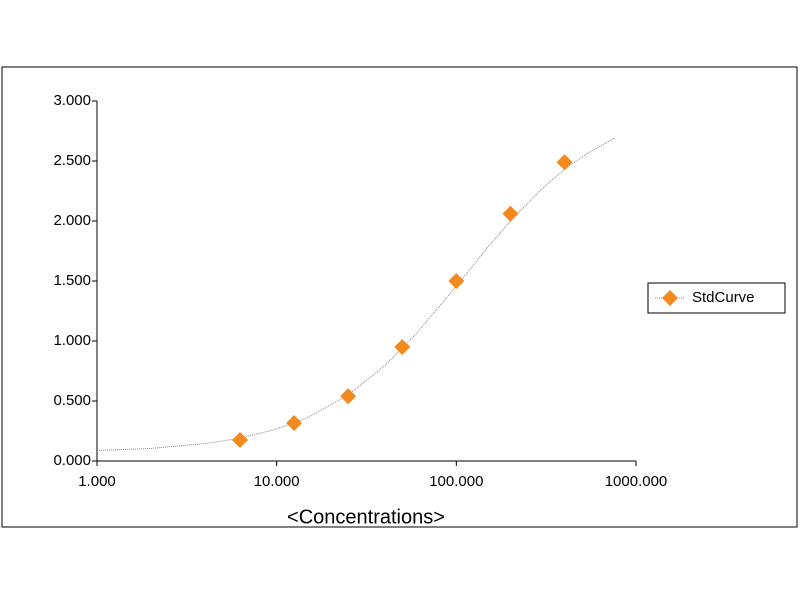 This screenshot has height=600, width=800. What do you see at coordinates (670, 298) in the screenshot?
I see `legend-marker` at bounding box center [670, 298].